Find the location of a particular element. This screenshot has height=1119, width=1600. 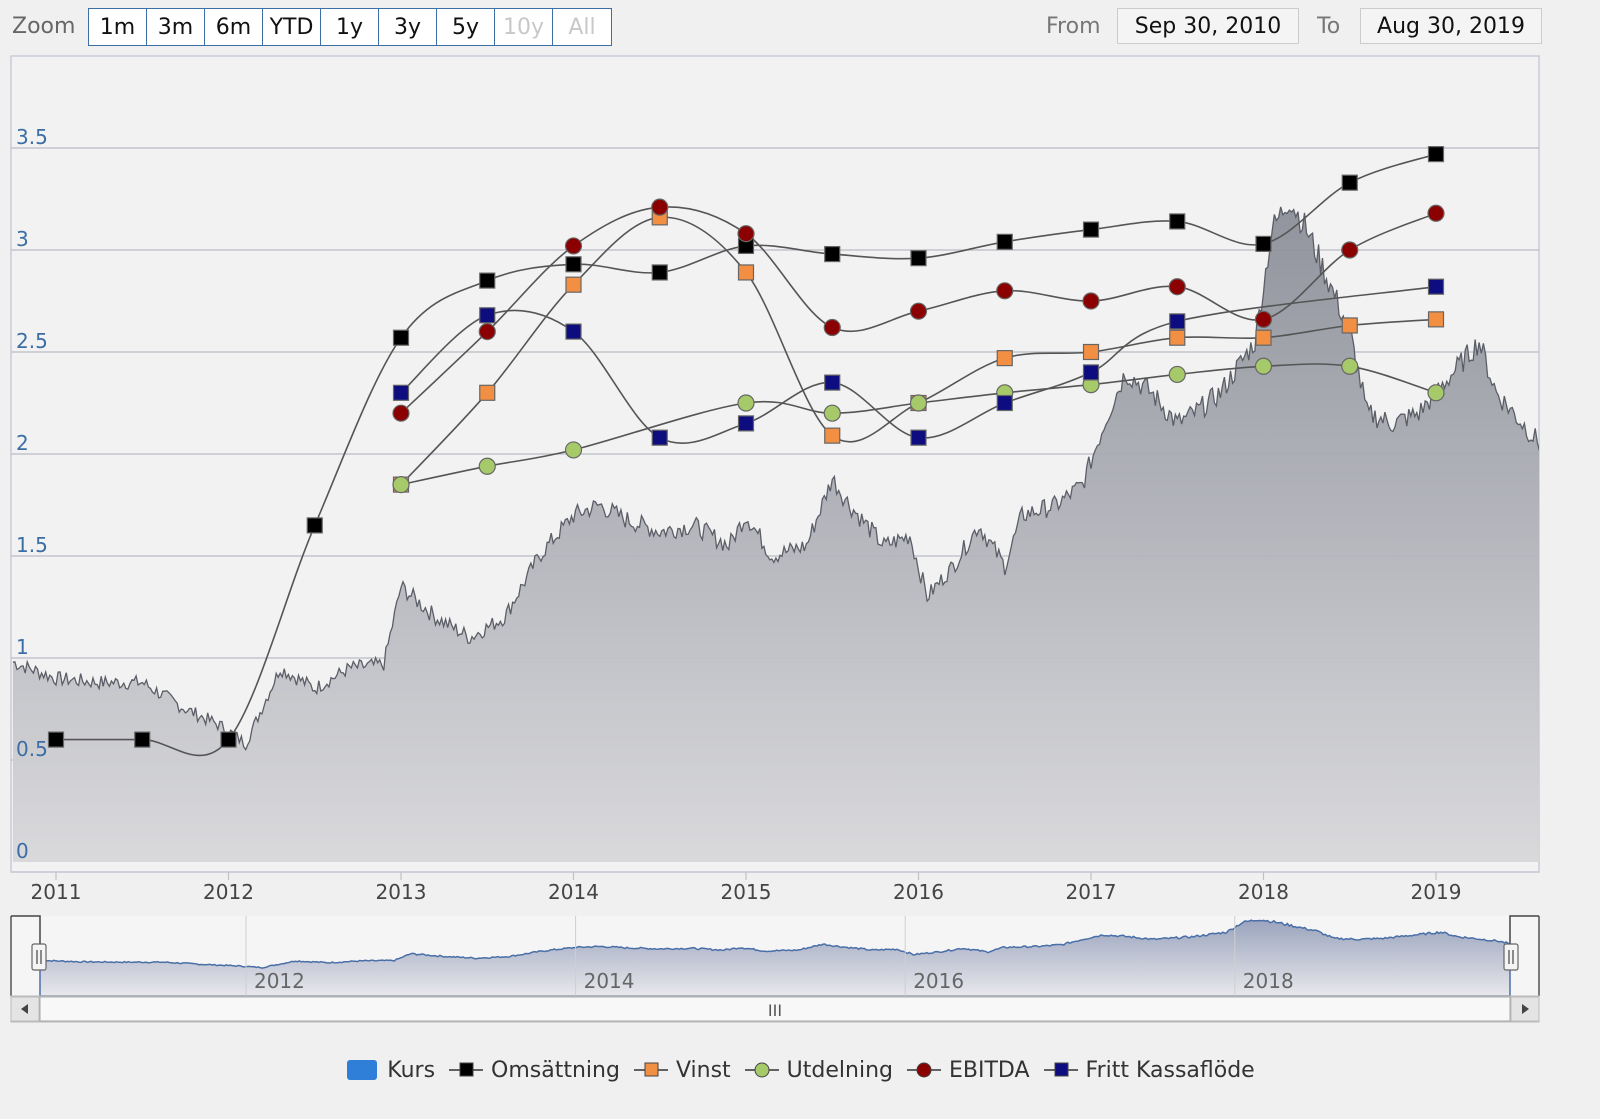

to-date-input is located at coordinates (1451, 26).